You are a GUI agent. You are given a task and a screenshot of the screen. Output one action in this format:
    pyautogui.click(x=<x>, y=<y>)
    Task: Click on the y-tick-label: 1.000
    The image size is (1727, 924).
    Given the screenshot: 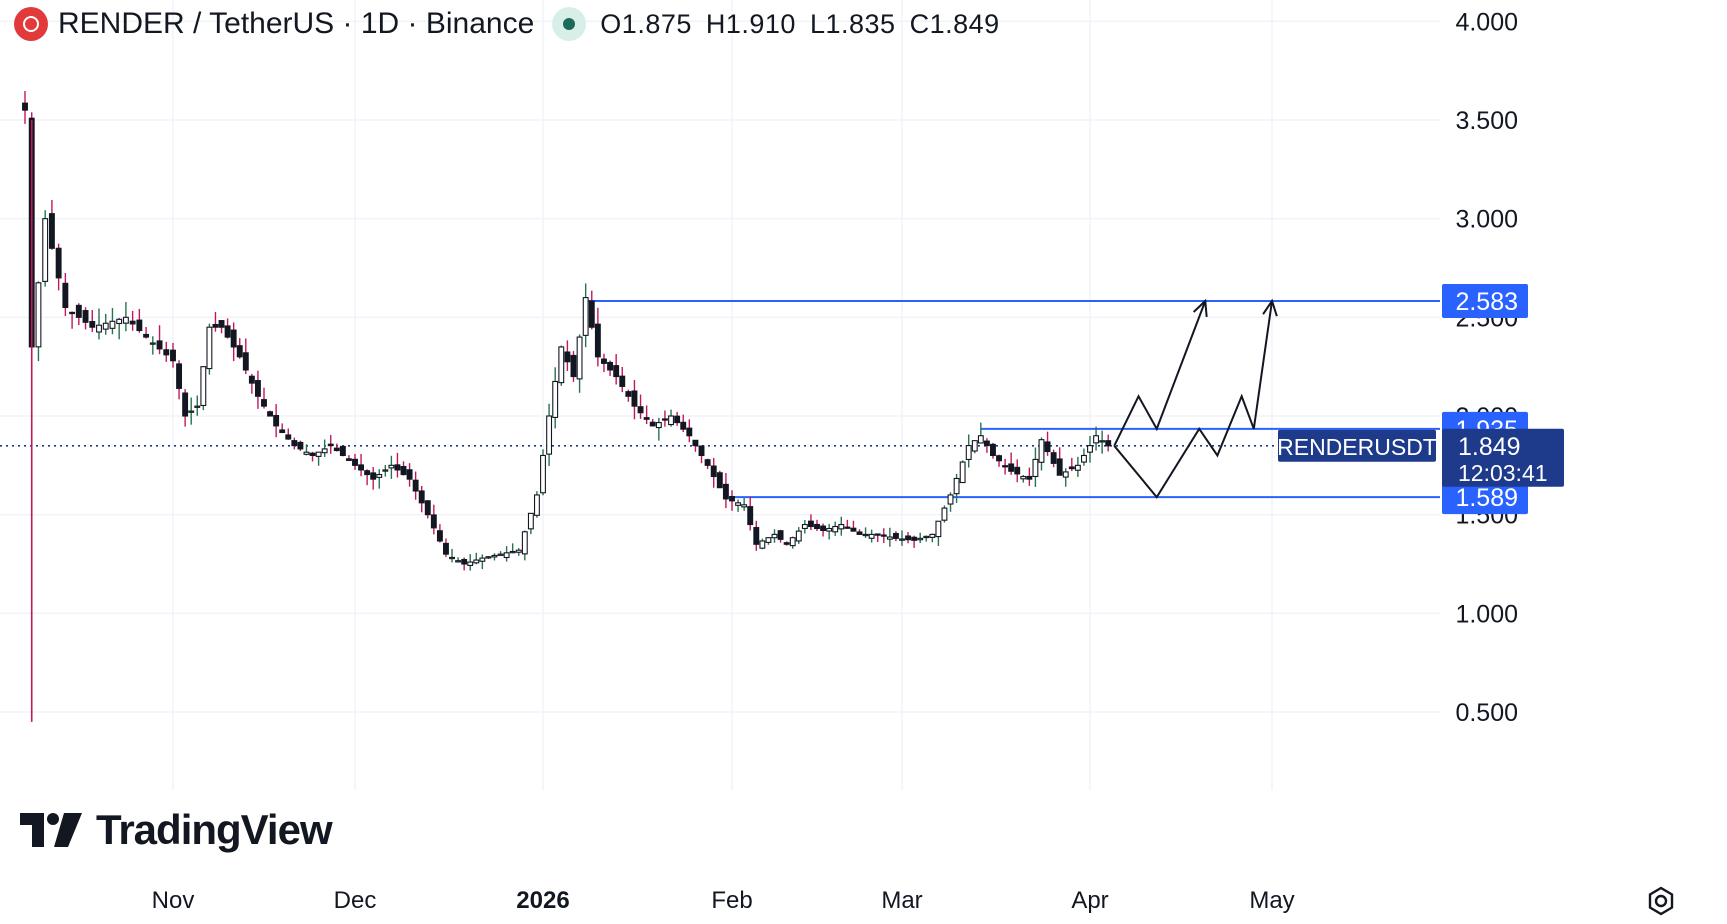 What is the action you would take?
    pyautogui.click(x=1486, y=614)
    